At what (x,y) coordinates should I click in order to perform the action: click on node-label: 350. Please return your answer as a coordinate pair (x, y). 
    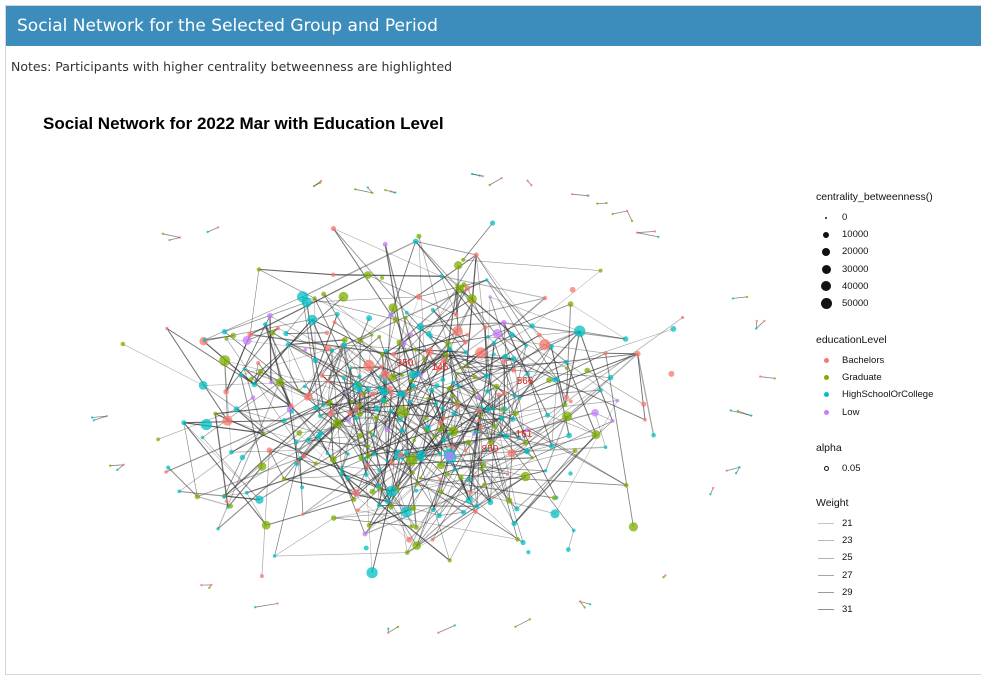
    Looking at the image, I should click on (405, 363).